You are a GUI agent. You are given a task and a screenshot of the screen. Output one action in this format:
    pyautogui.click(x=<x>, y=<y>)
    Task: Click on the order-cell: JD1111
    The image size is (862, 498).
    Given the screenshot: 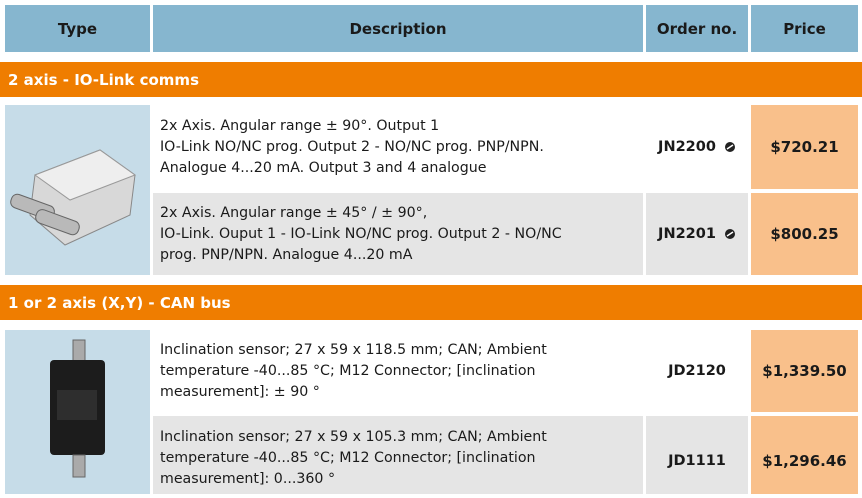 What is the action you would take?
    pyautogui.click(x=697, y=455)
    